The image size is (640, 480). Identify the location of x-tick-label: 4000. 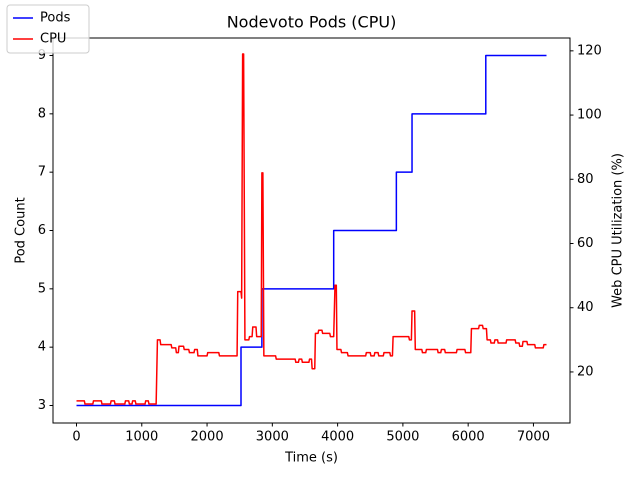
(337, 437).